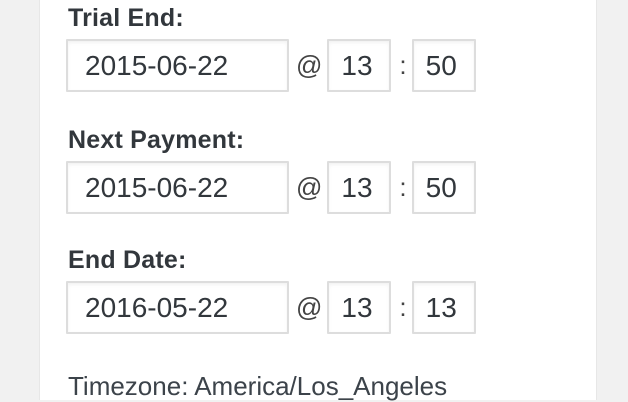 This screenshot has height=402, width=628. What do you see at coordinates (177, 187) in the screenshot?
I see `next-payment-date-input` at bounding box center [177, 187].